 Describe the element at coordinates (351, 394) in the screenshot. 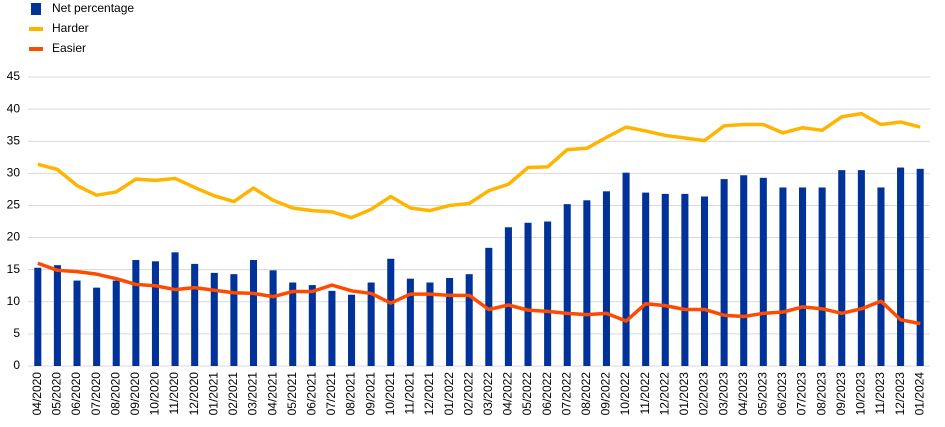

I see `x-tick-label: 08/2021` at that location.